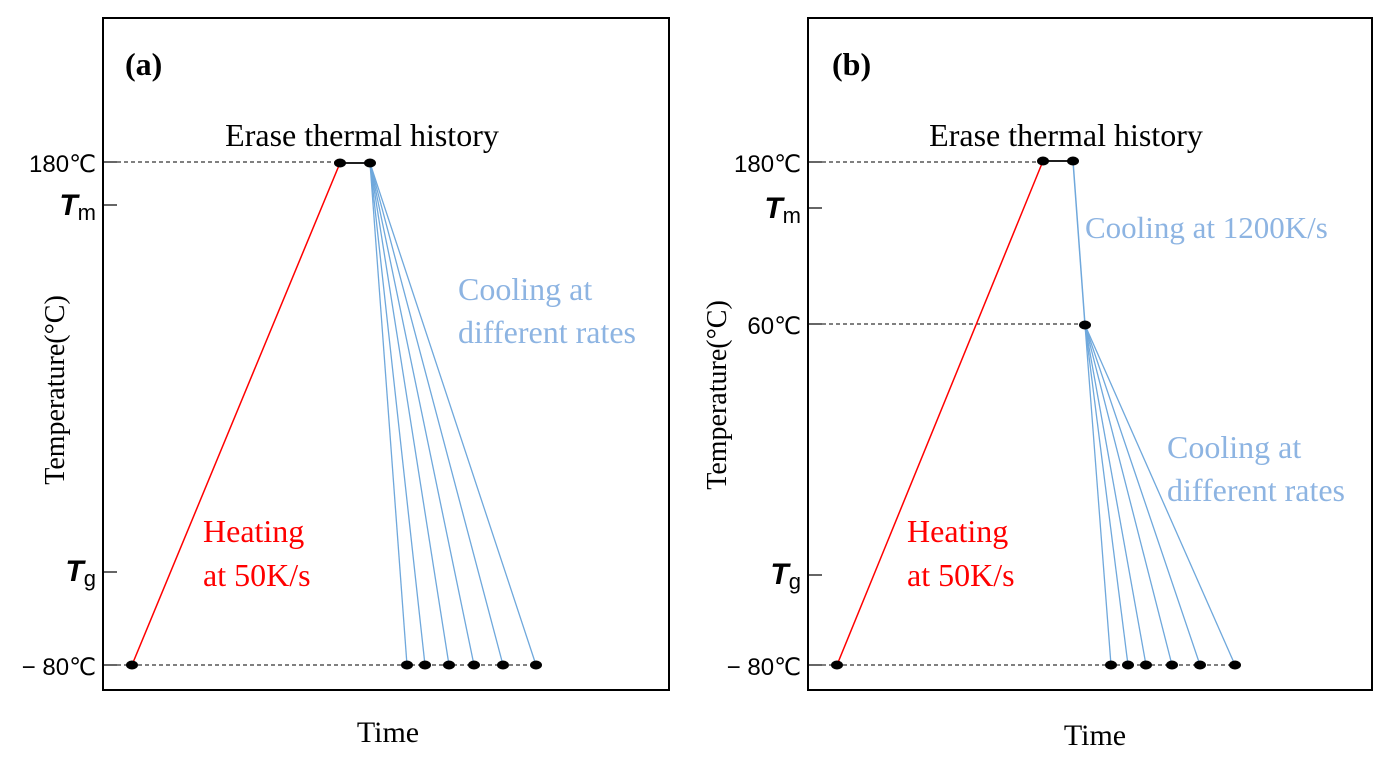 Image resolution: width=1398 pixels, height=762 pixels. What do you see at coordinates (257, 575) in the screenshot?
I see `panel-a-heating-line2: at 50K/s` at bounding box center [257, 575].